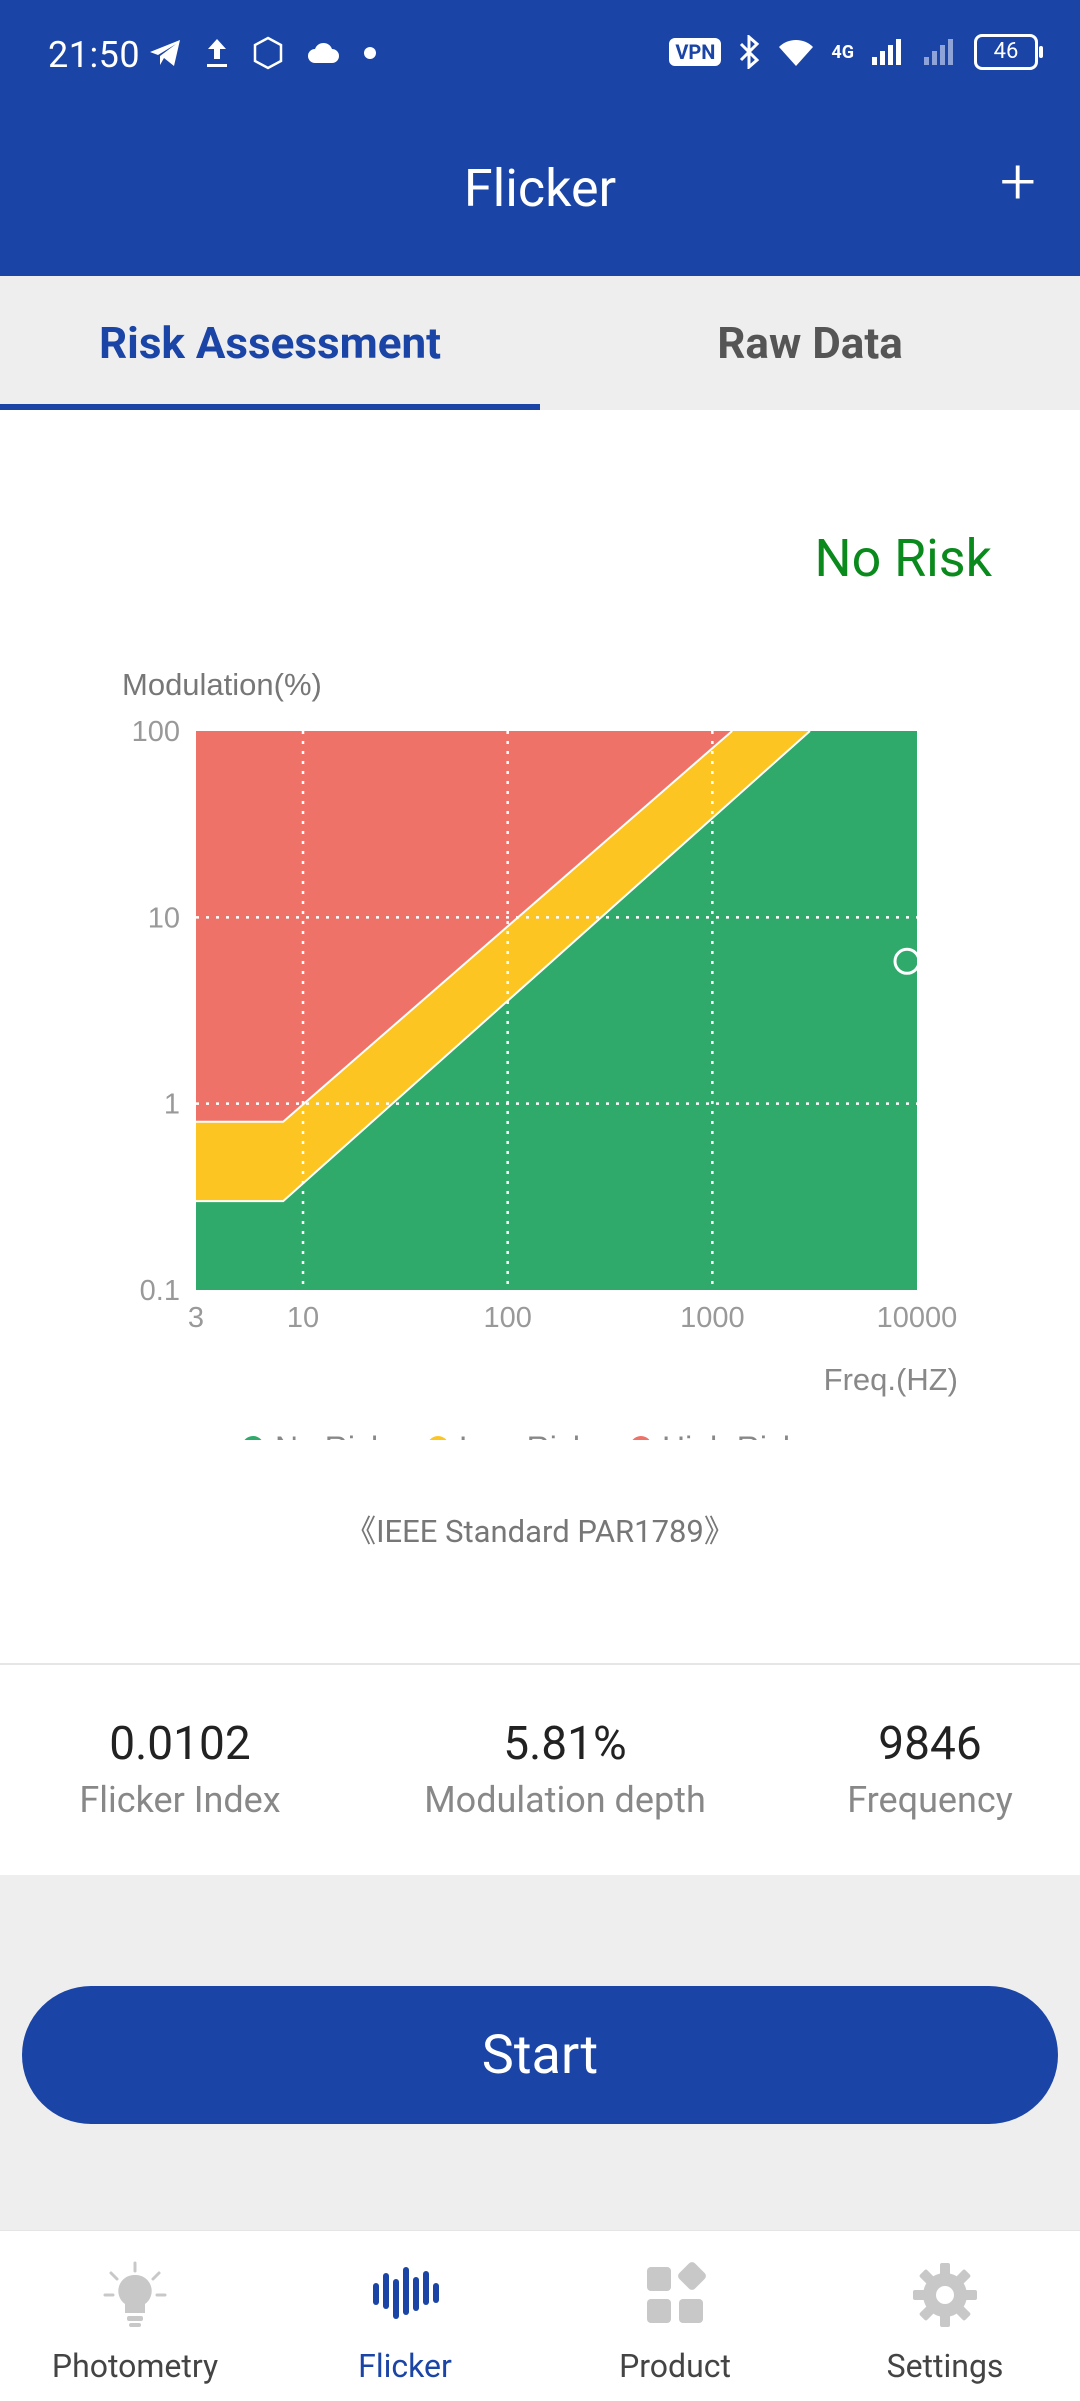  I want to click on status-time: 21:50, so click(94, 55).